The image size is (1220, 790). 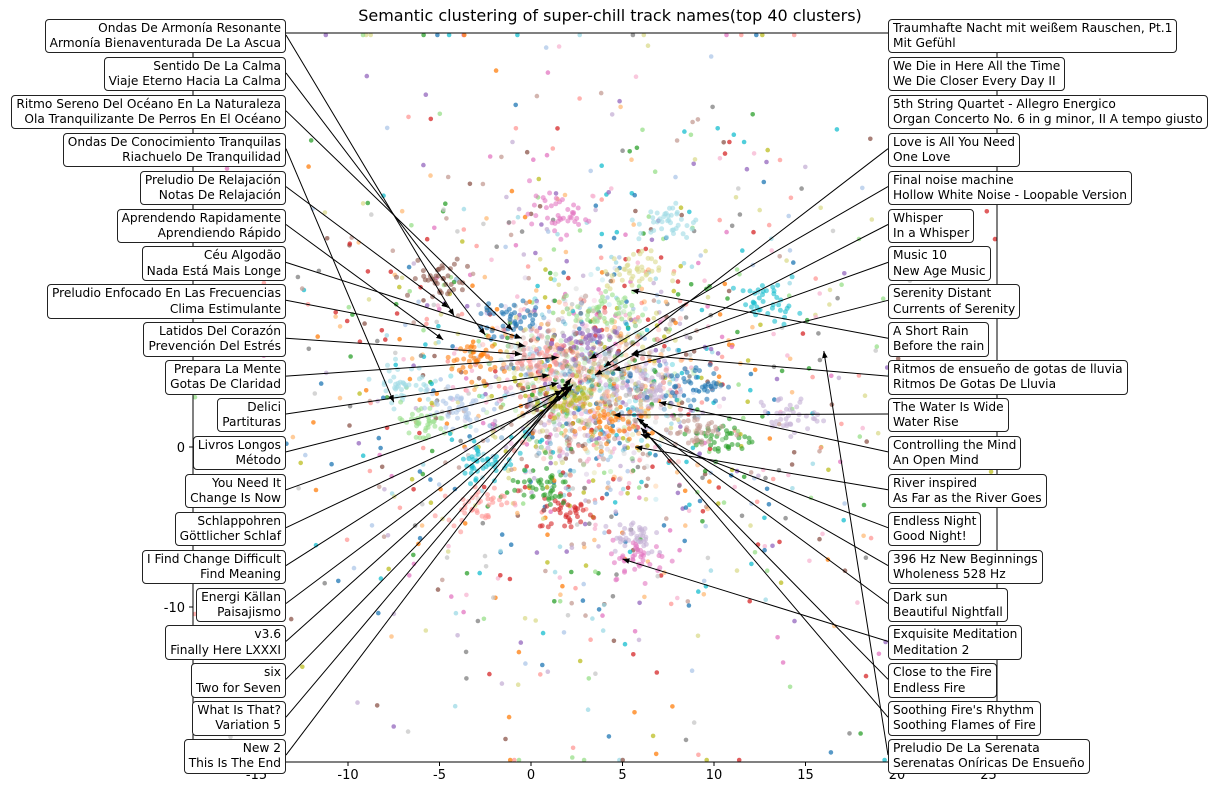 What do you see at coordinates (201, 217) in the screenshot?
I see `annotation-line1: Aprendendo Rapidamente` at bounding box center [201, 217].